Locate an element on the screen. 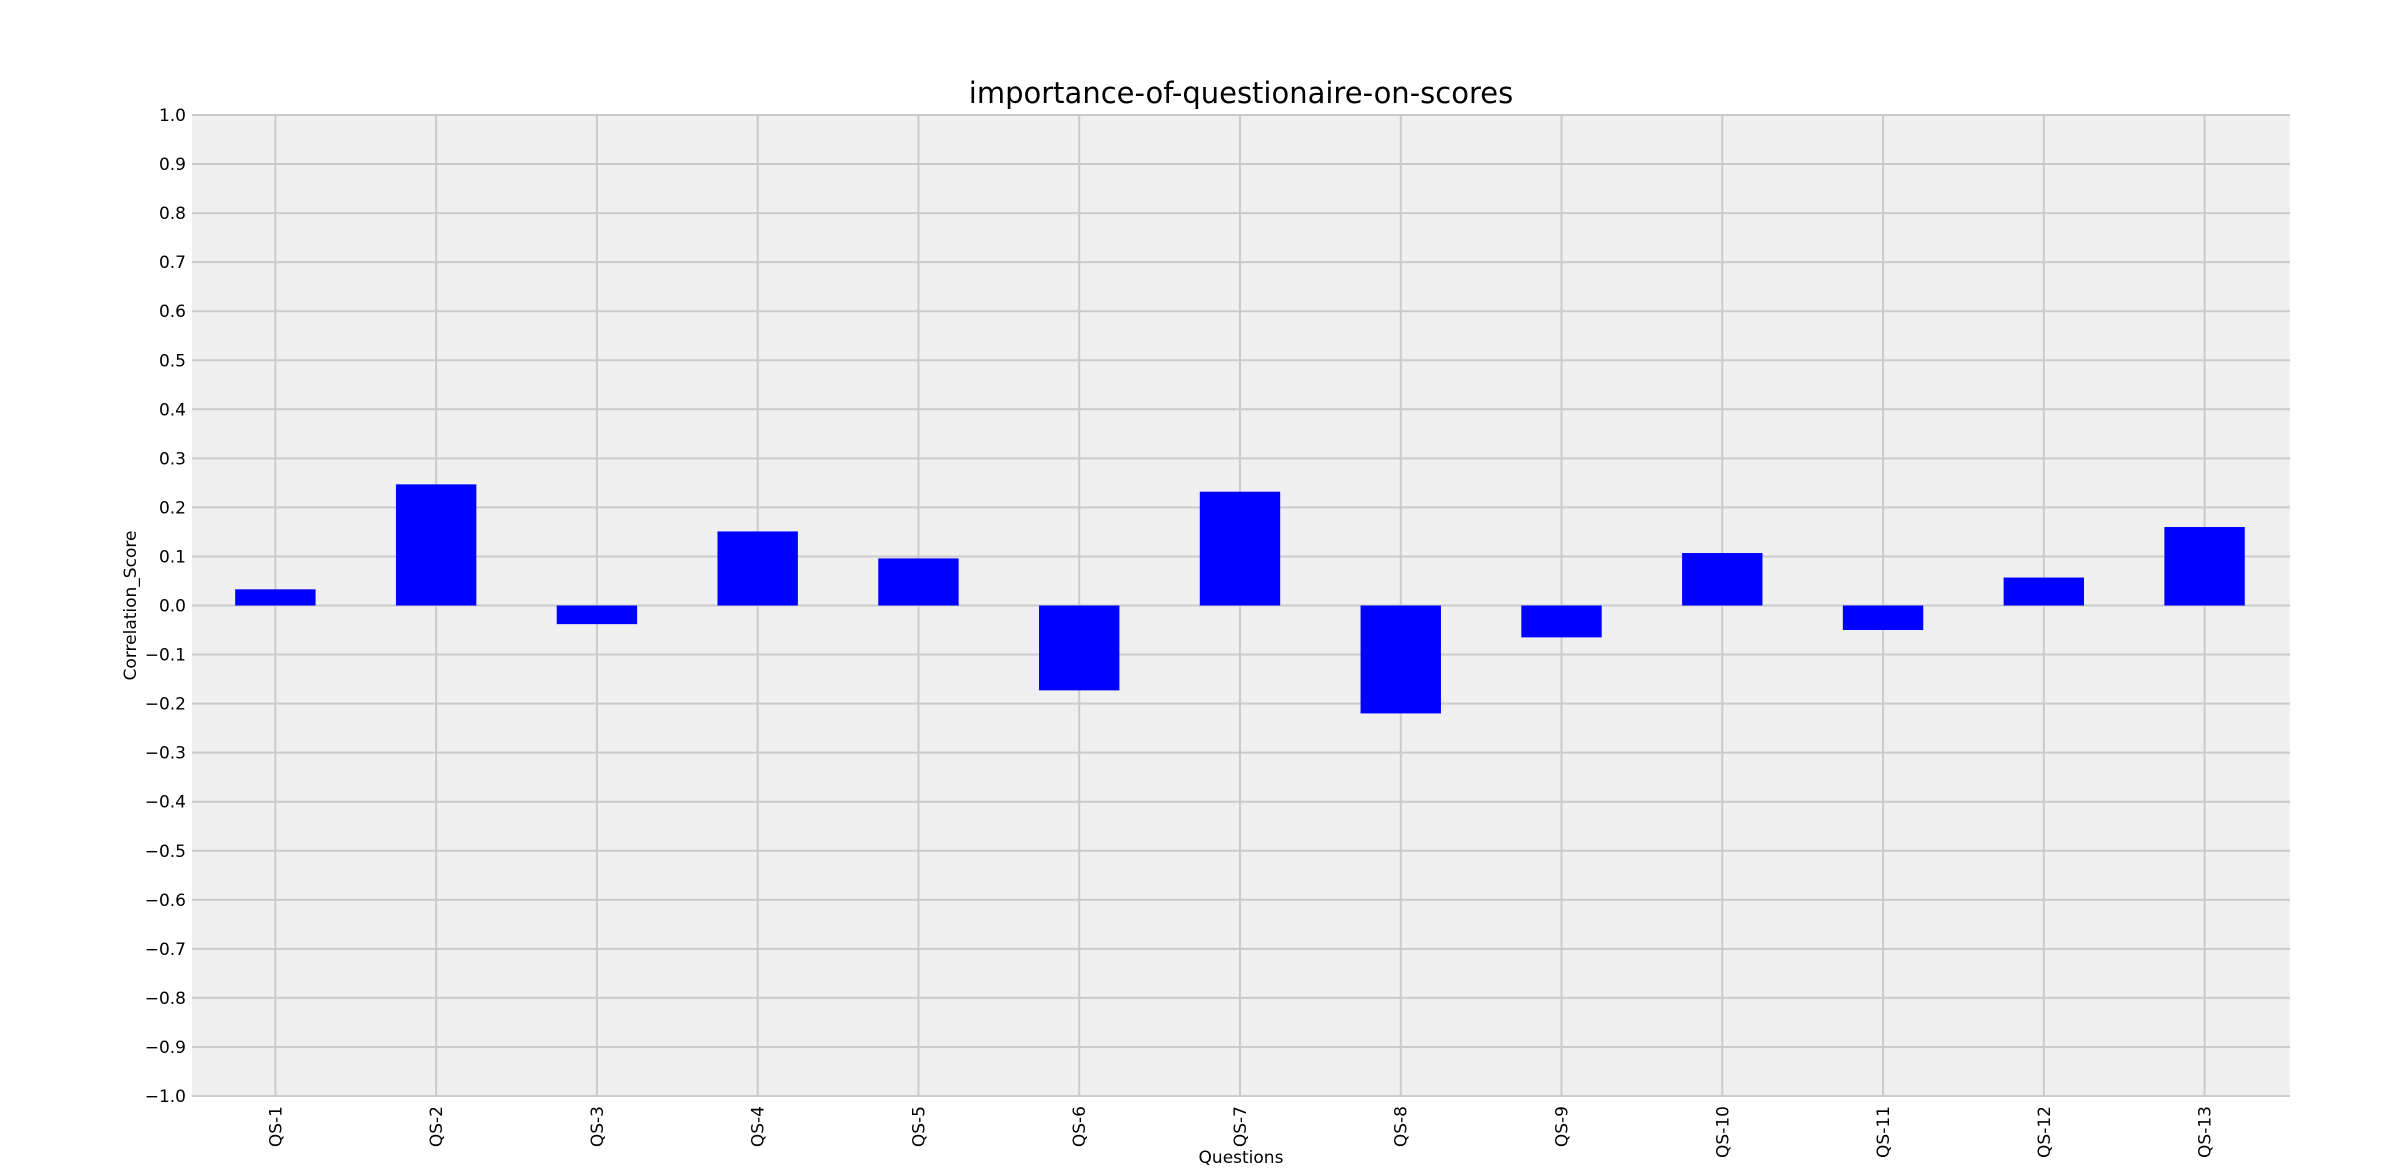 This screenshot has height=1172, width=2400. y-tick-label: 0.0 is located at coordinates (172, 607).